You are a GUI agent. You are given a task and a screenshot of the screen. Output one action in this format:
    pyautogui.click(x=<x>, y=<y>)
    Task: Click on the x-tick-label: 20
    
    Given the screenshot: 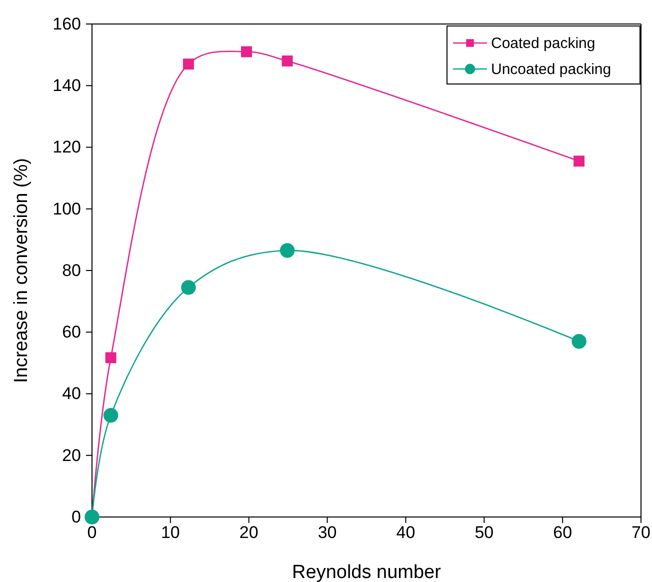 What is the action you would take?
    pyautogui.click(x=248, y=532)
    